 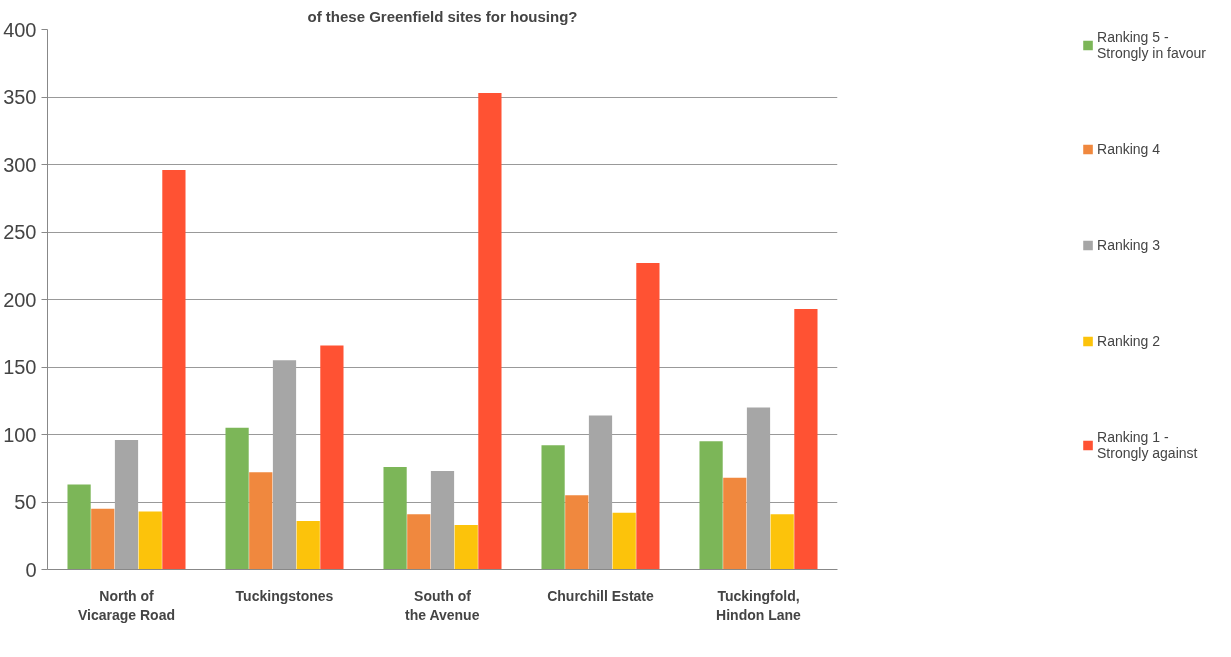 I want to click on y-tick-label: 100, so click(x=20, y=434).